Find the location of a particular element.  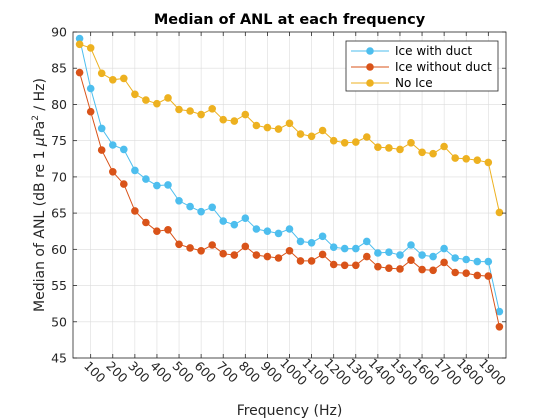

y-axis-label-tail: / Hz) is located at coordinates (40, 96).